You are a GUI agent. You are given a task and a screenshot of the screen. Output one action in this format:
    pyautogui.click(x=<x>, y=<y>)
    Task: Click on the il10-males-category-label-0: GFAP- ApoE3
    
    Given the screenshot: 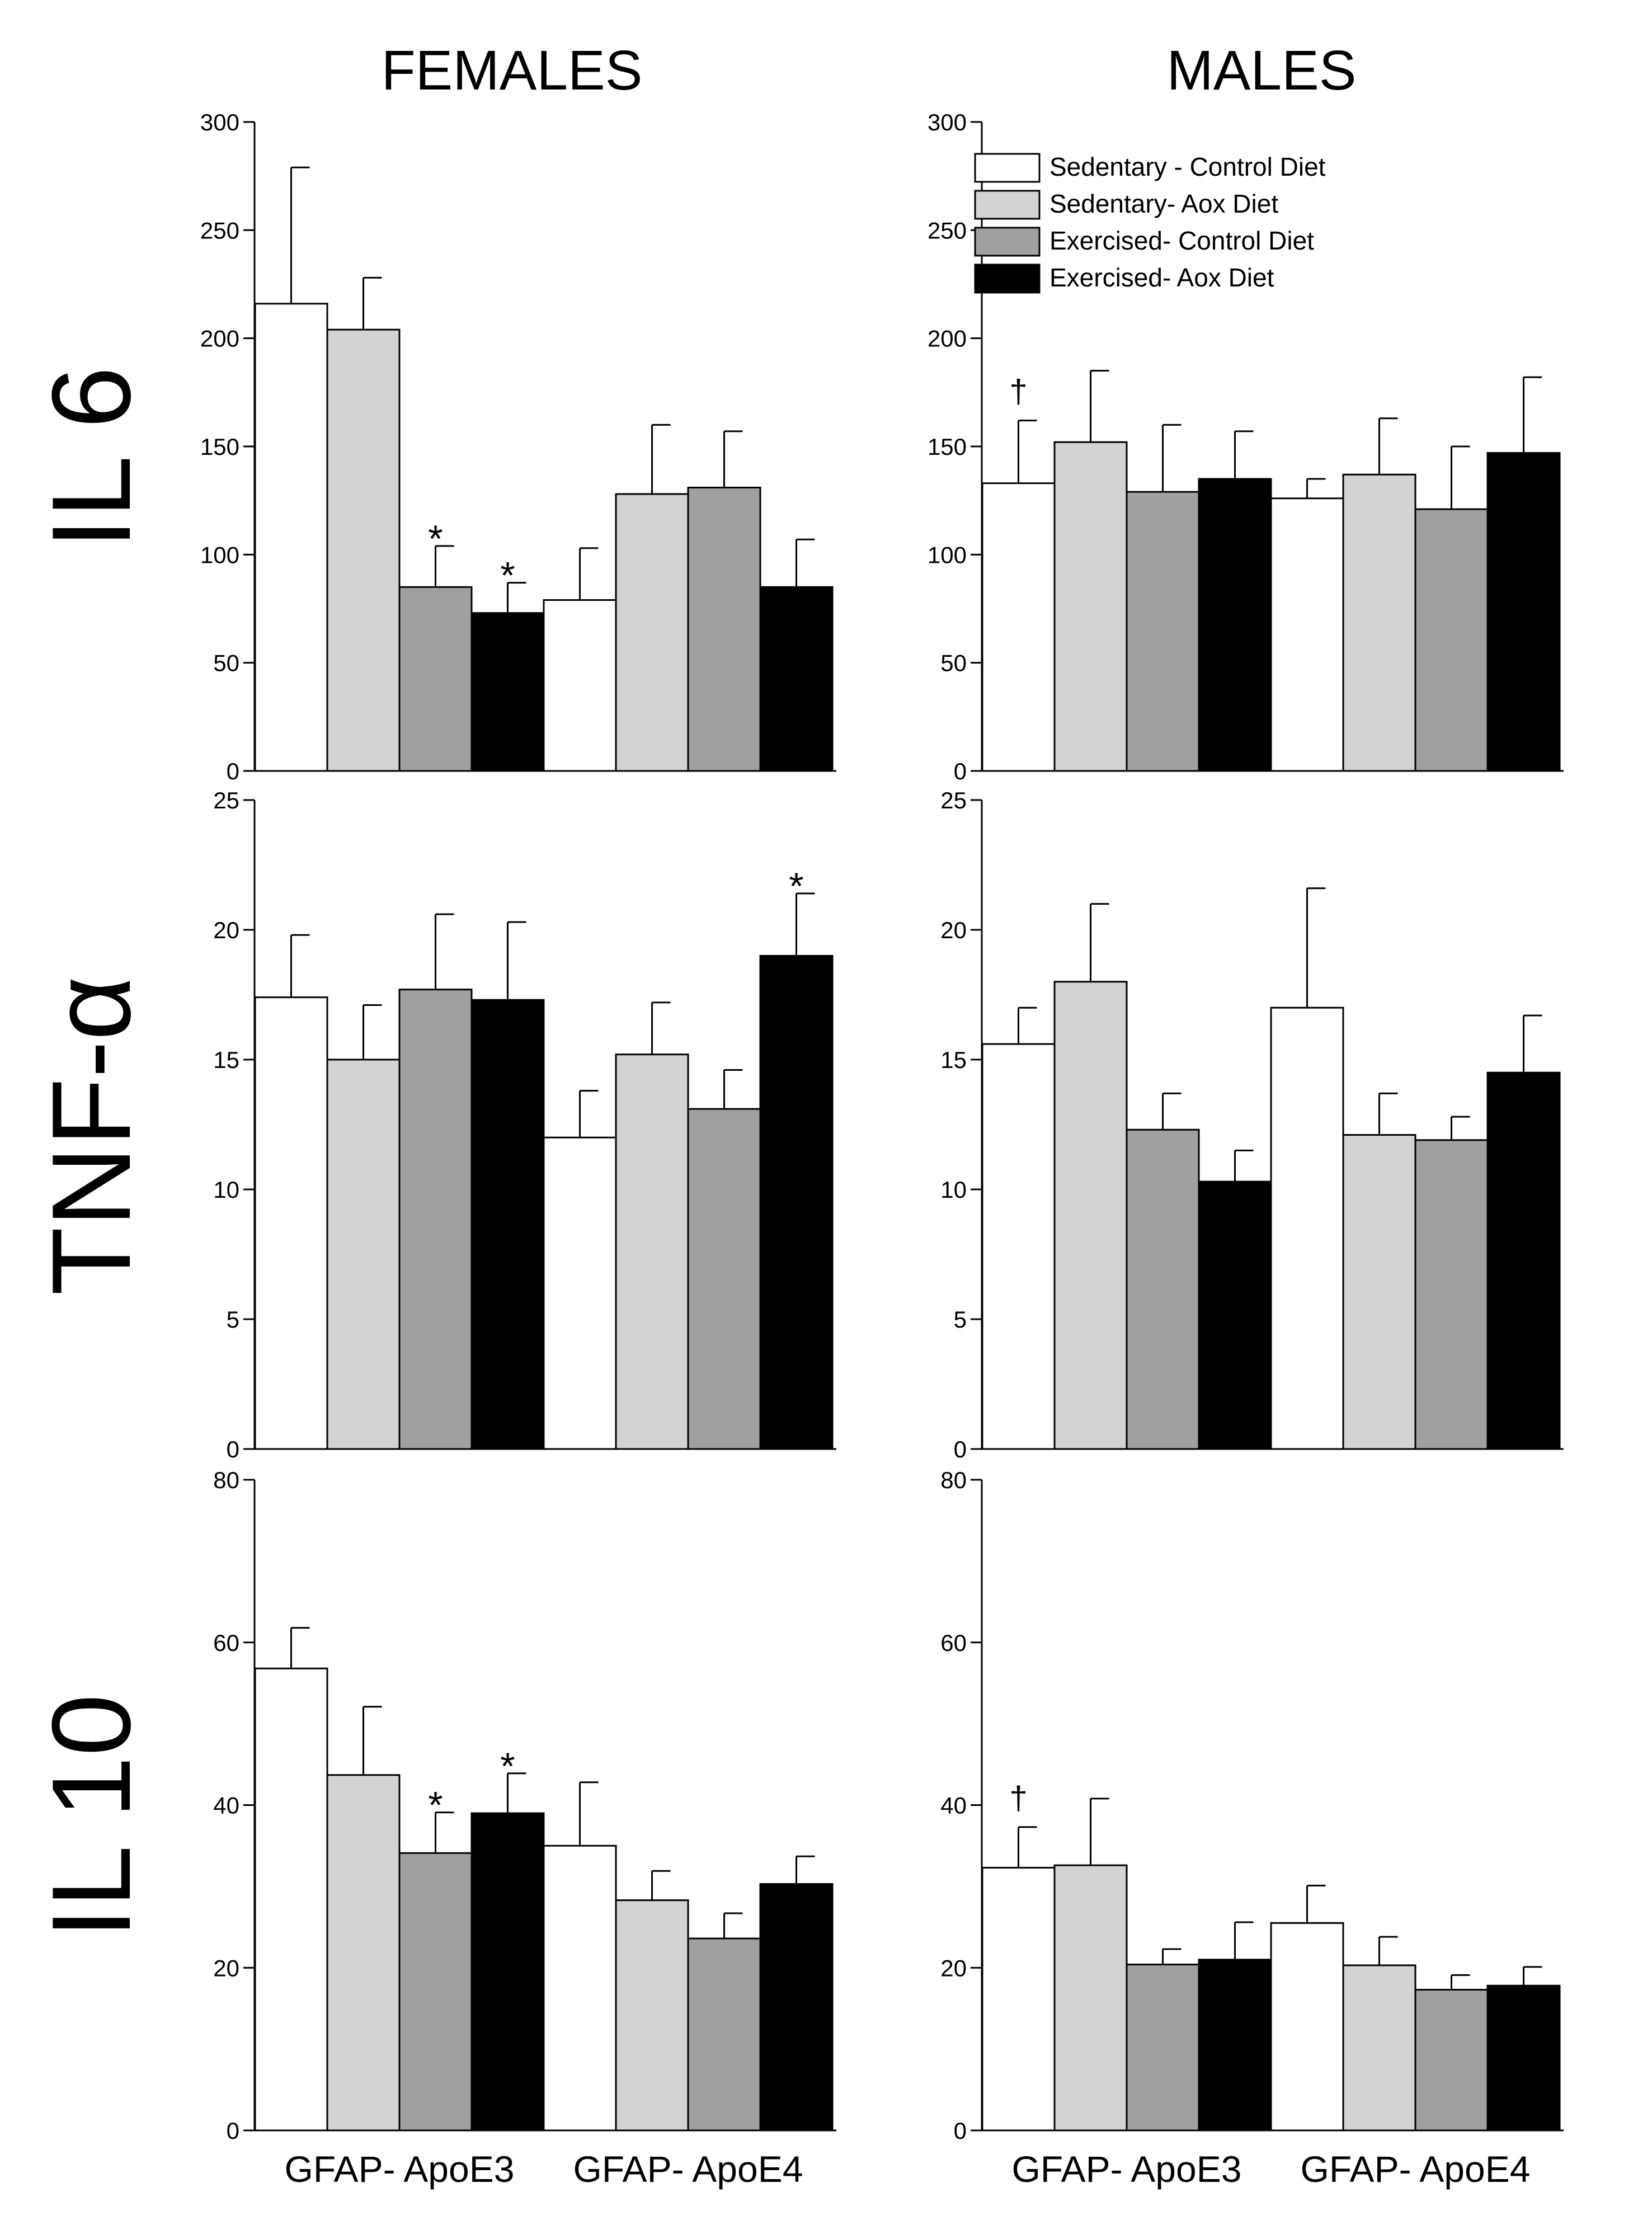 What is the action you would take?
    pyautogui.click(x=1127, y=2169)
    